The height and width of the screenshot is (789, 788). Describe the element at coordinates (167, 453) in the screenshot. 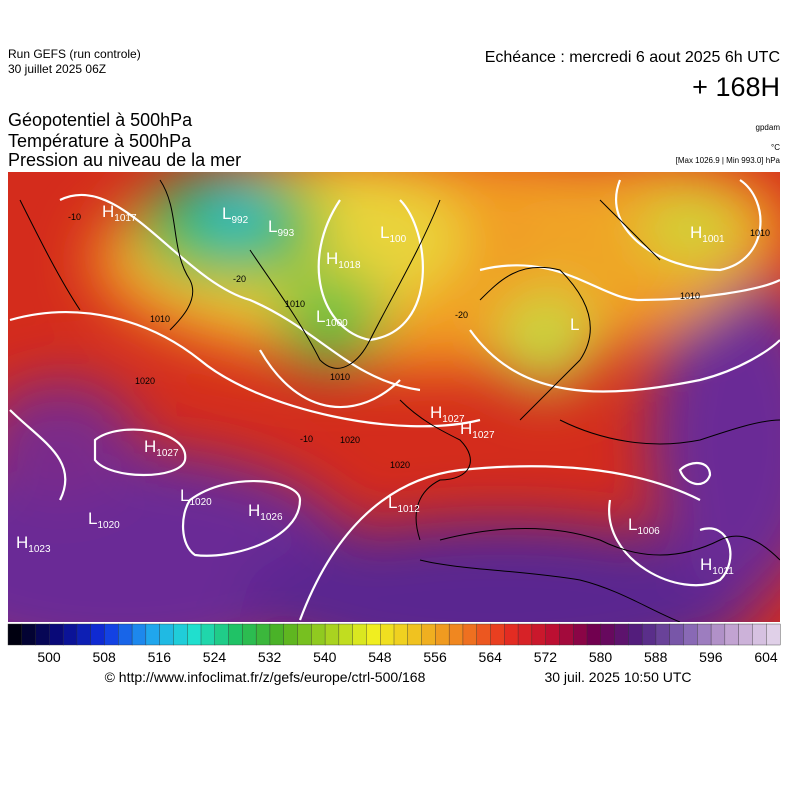

I see `center-value: 1027` at that location.